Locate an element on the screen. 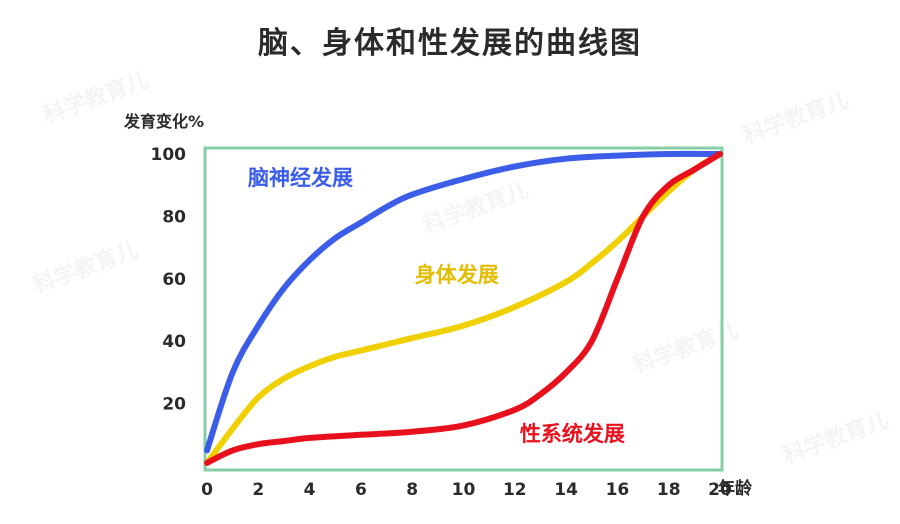 This screenshot has width=900, height=524. x-tick-label: 16 is located at coordinates (618, 490).